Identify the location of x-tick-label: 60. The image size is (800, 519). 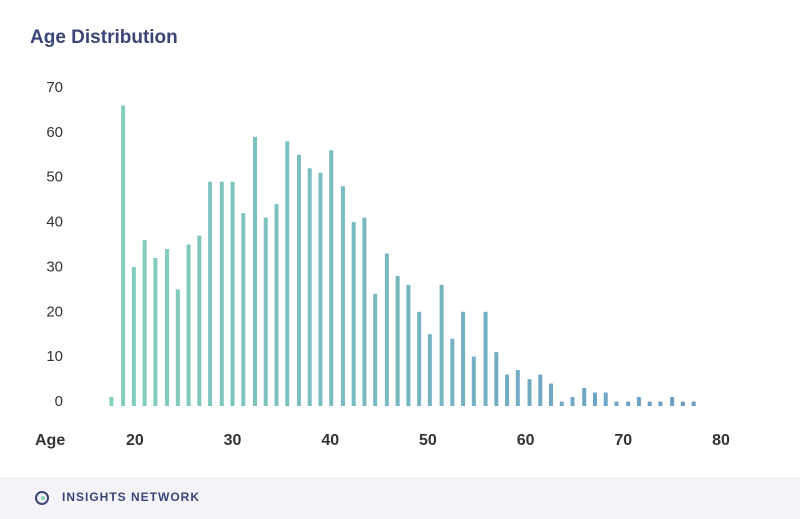
(526, 440).